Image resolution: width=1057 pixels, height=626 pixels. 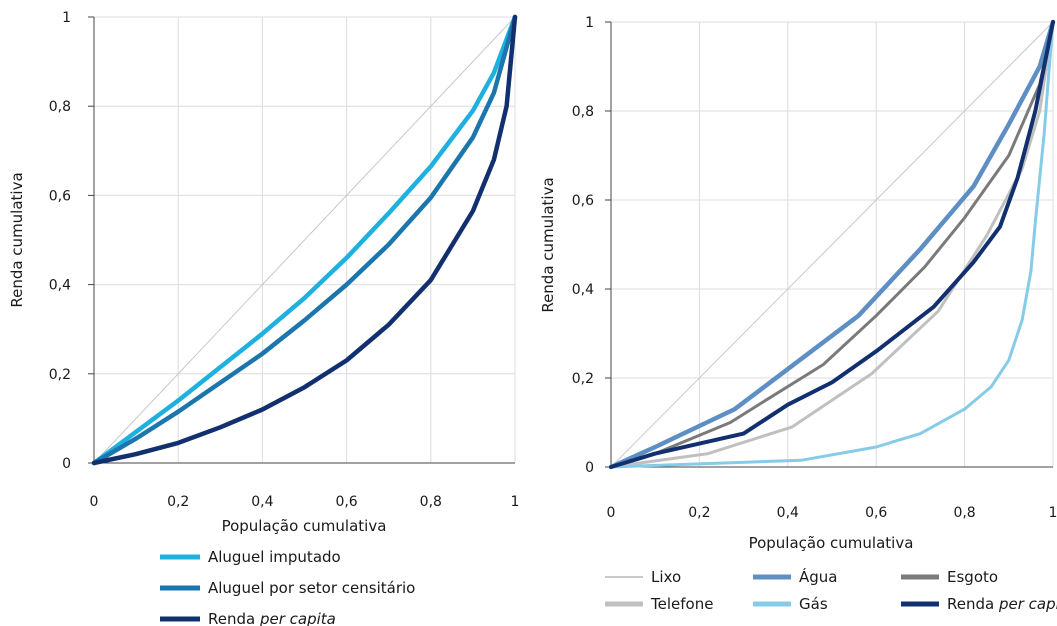 What do you see at coordinates (311, 588) in the screenshot?
I see `legend-label: Aluguel por setor censitário` at bounding box center [311, 588].